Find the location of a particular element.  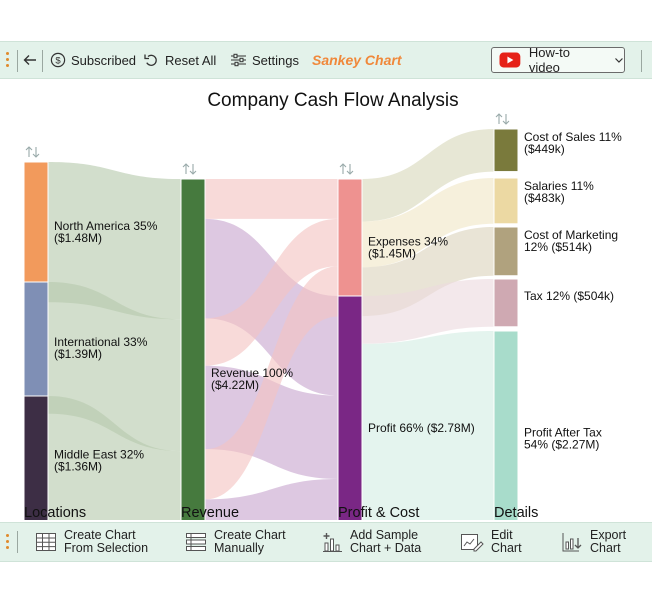

settings-button: Settings is located at coordinates (264, 60).